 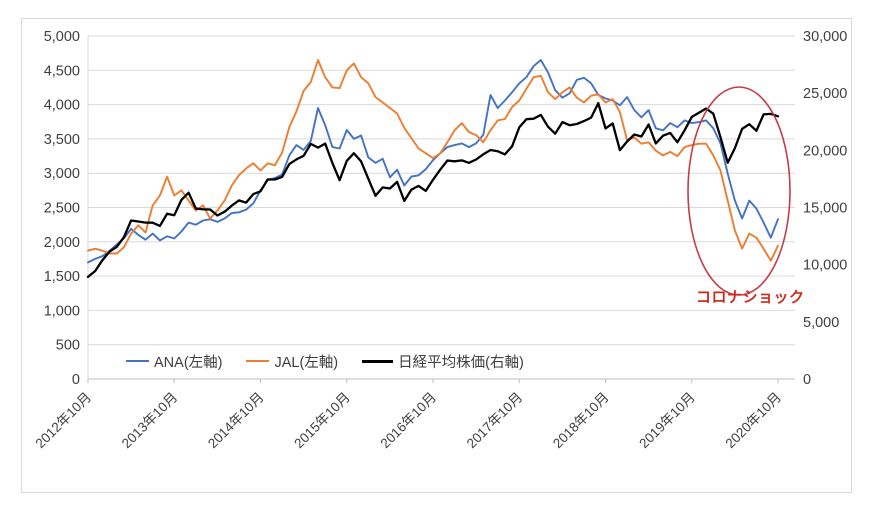 What do you see at coordinates (825, 37) in the screenshot?
I see `right-axis-tick-label: 30,000` at bounding box center [825, 37].